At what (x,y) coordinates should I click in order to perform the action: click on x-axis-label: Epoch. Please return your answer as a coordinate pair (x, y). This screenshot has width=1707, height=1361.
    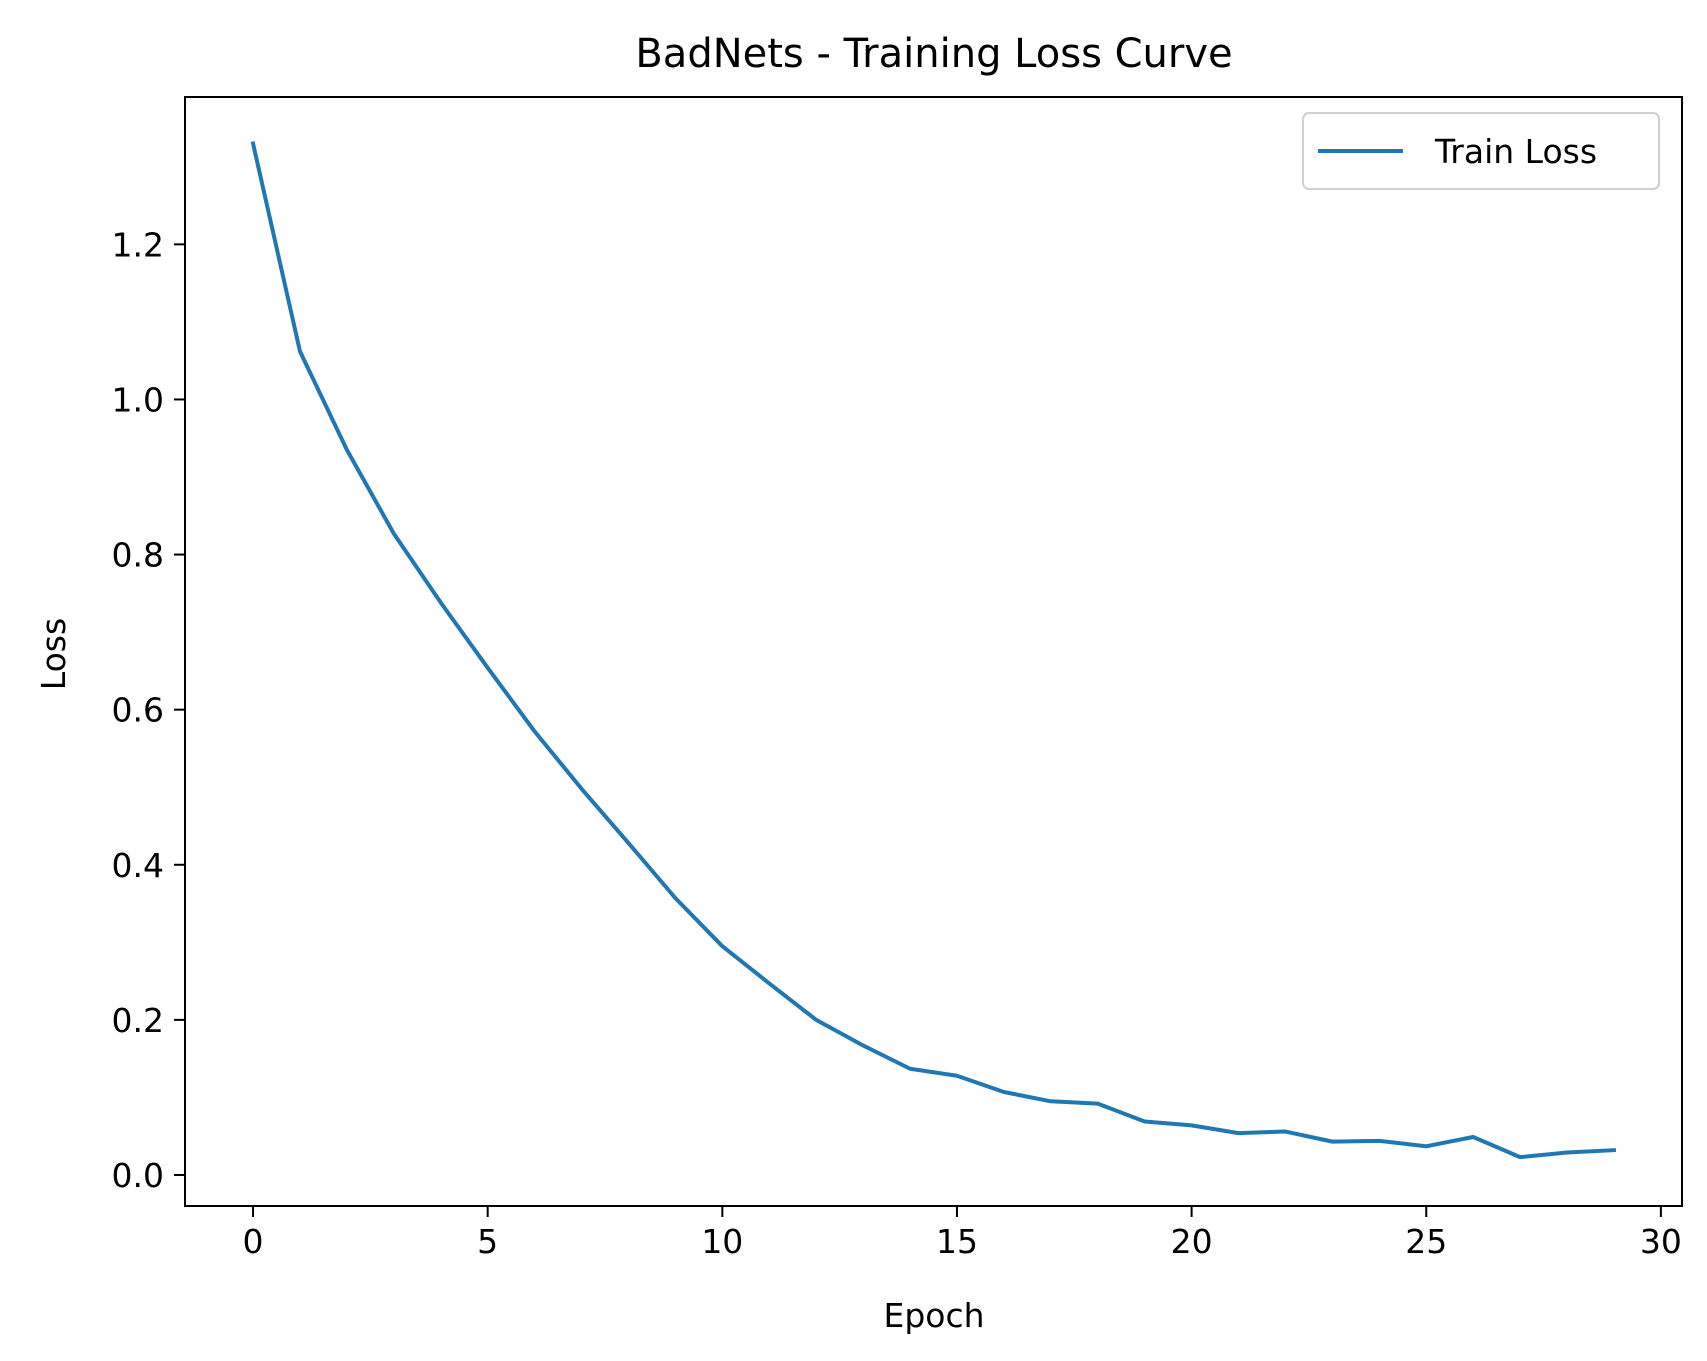
    Looking at the image, I should click on (933, 1315).